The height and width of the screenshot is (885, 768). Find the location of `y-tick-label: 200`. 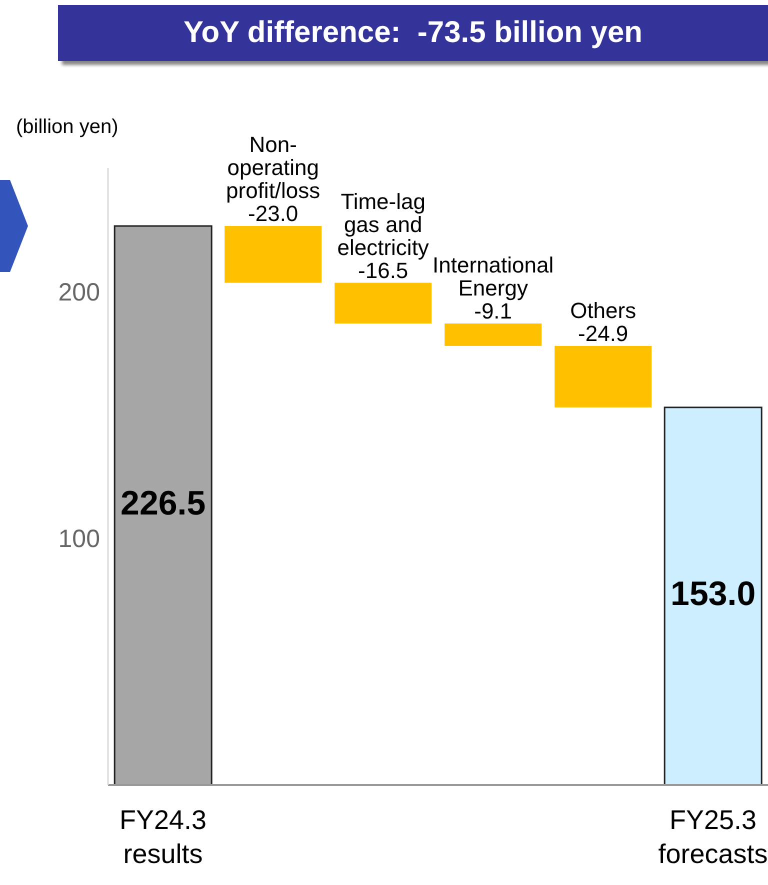

y-tick-label: 200 is located at coordinates (79, 292).